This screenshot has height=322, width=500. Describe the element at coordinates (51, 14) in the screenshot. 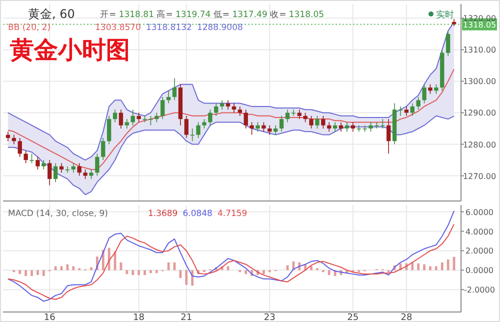

I see `annotation: 黄金, 60` at that location.